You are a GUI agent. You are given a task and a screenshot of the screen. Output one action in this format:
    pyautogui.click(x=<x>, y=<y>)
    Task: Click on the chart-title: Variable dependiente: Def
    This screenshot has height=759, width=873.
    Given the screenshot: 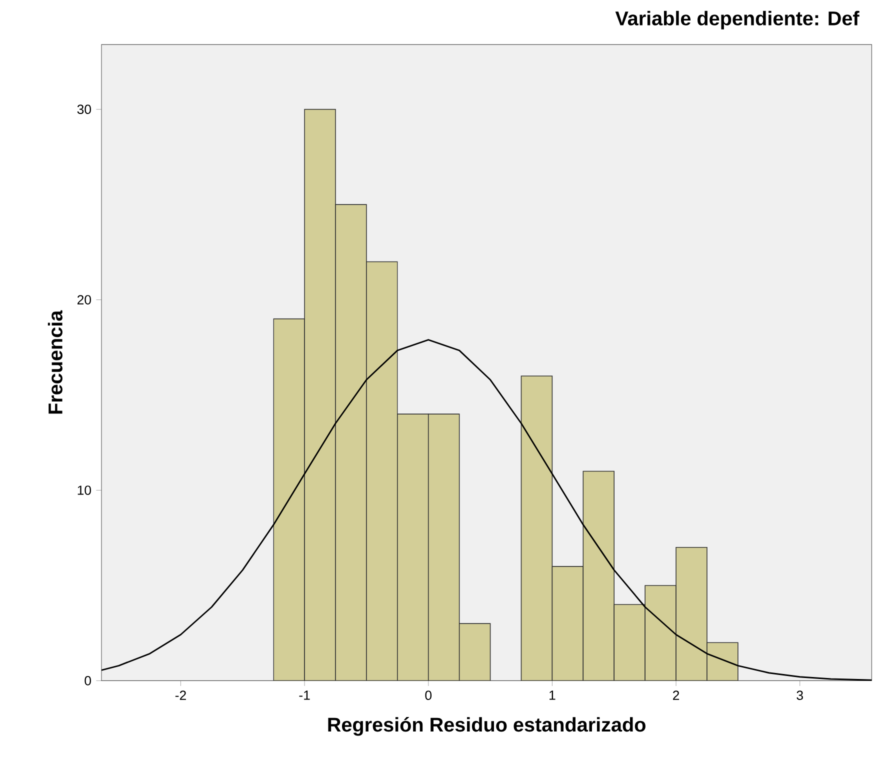 What is the action you would take?
    pyautogui.click(x=737, y=20)
    